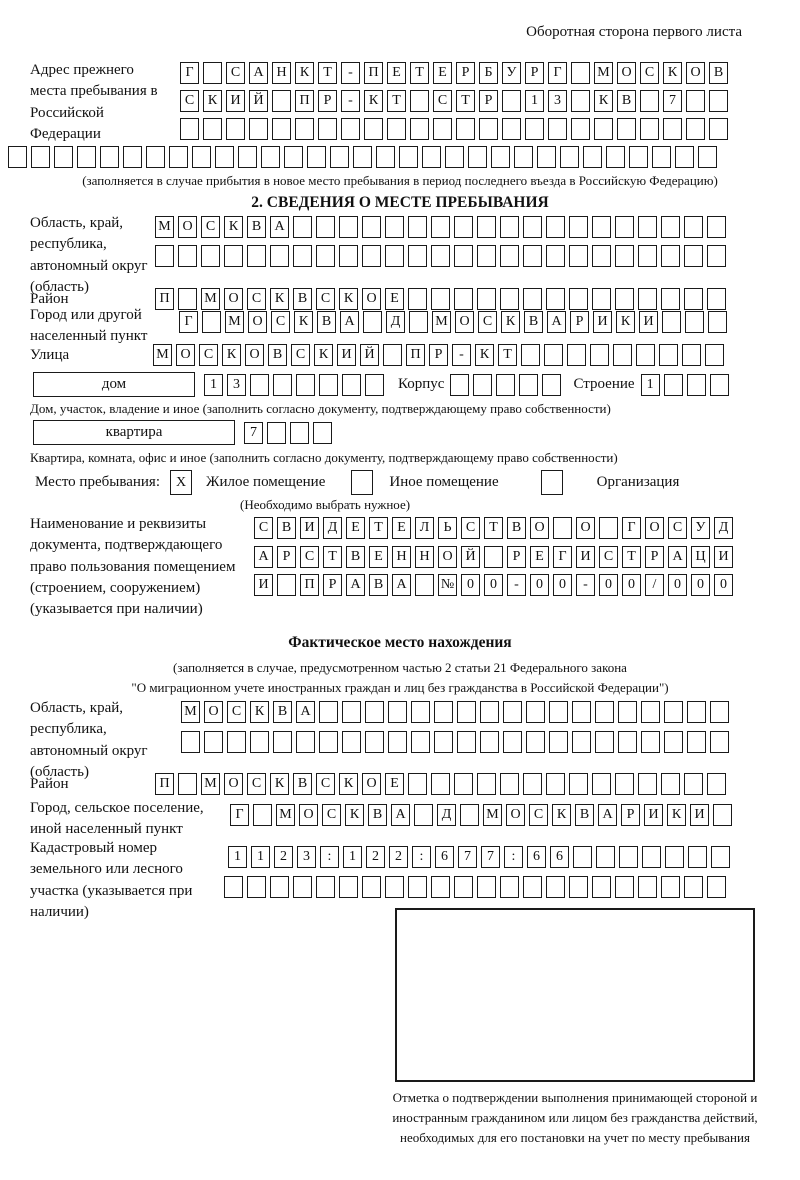 This screenshot has width=800, height=1180. What do you see at coordinates (164, 299) in the screenshot?
I see `char-box: П` at bounding box center [164, 299].